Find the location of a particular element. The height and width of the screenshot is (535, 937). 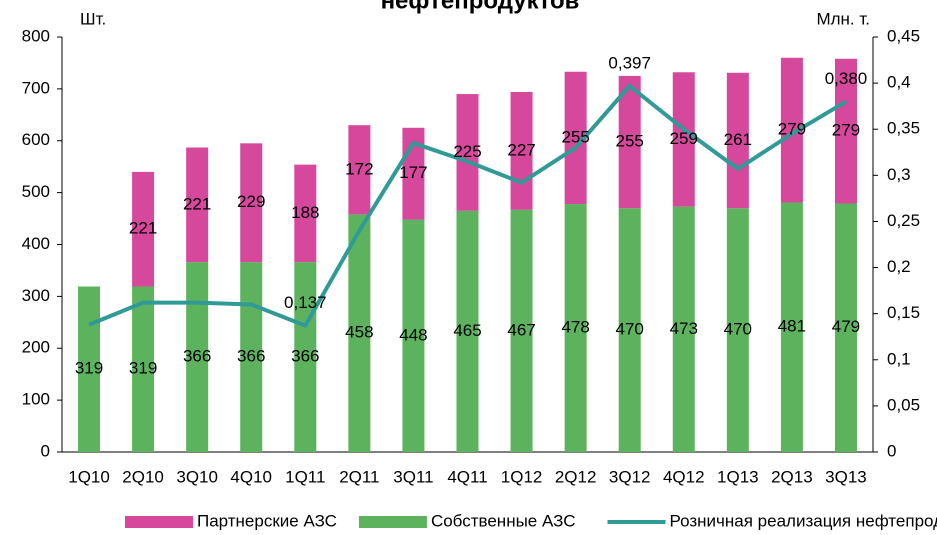

x-tick-label: 2Q12 is located at coordinates (576, 476).